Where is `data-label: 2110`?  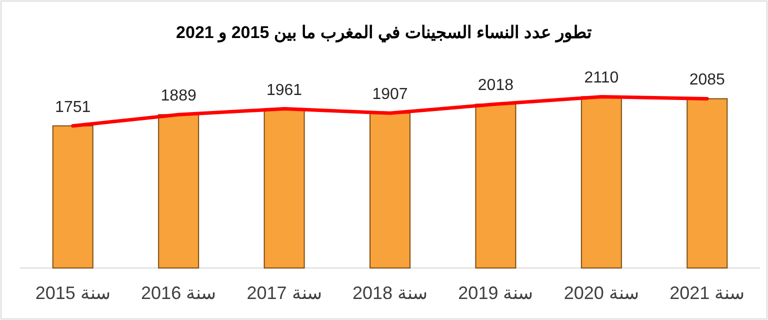
data-label: 2110 is located at coordinates (601, 78).